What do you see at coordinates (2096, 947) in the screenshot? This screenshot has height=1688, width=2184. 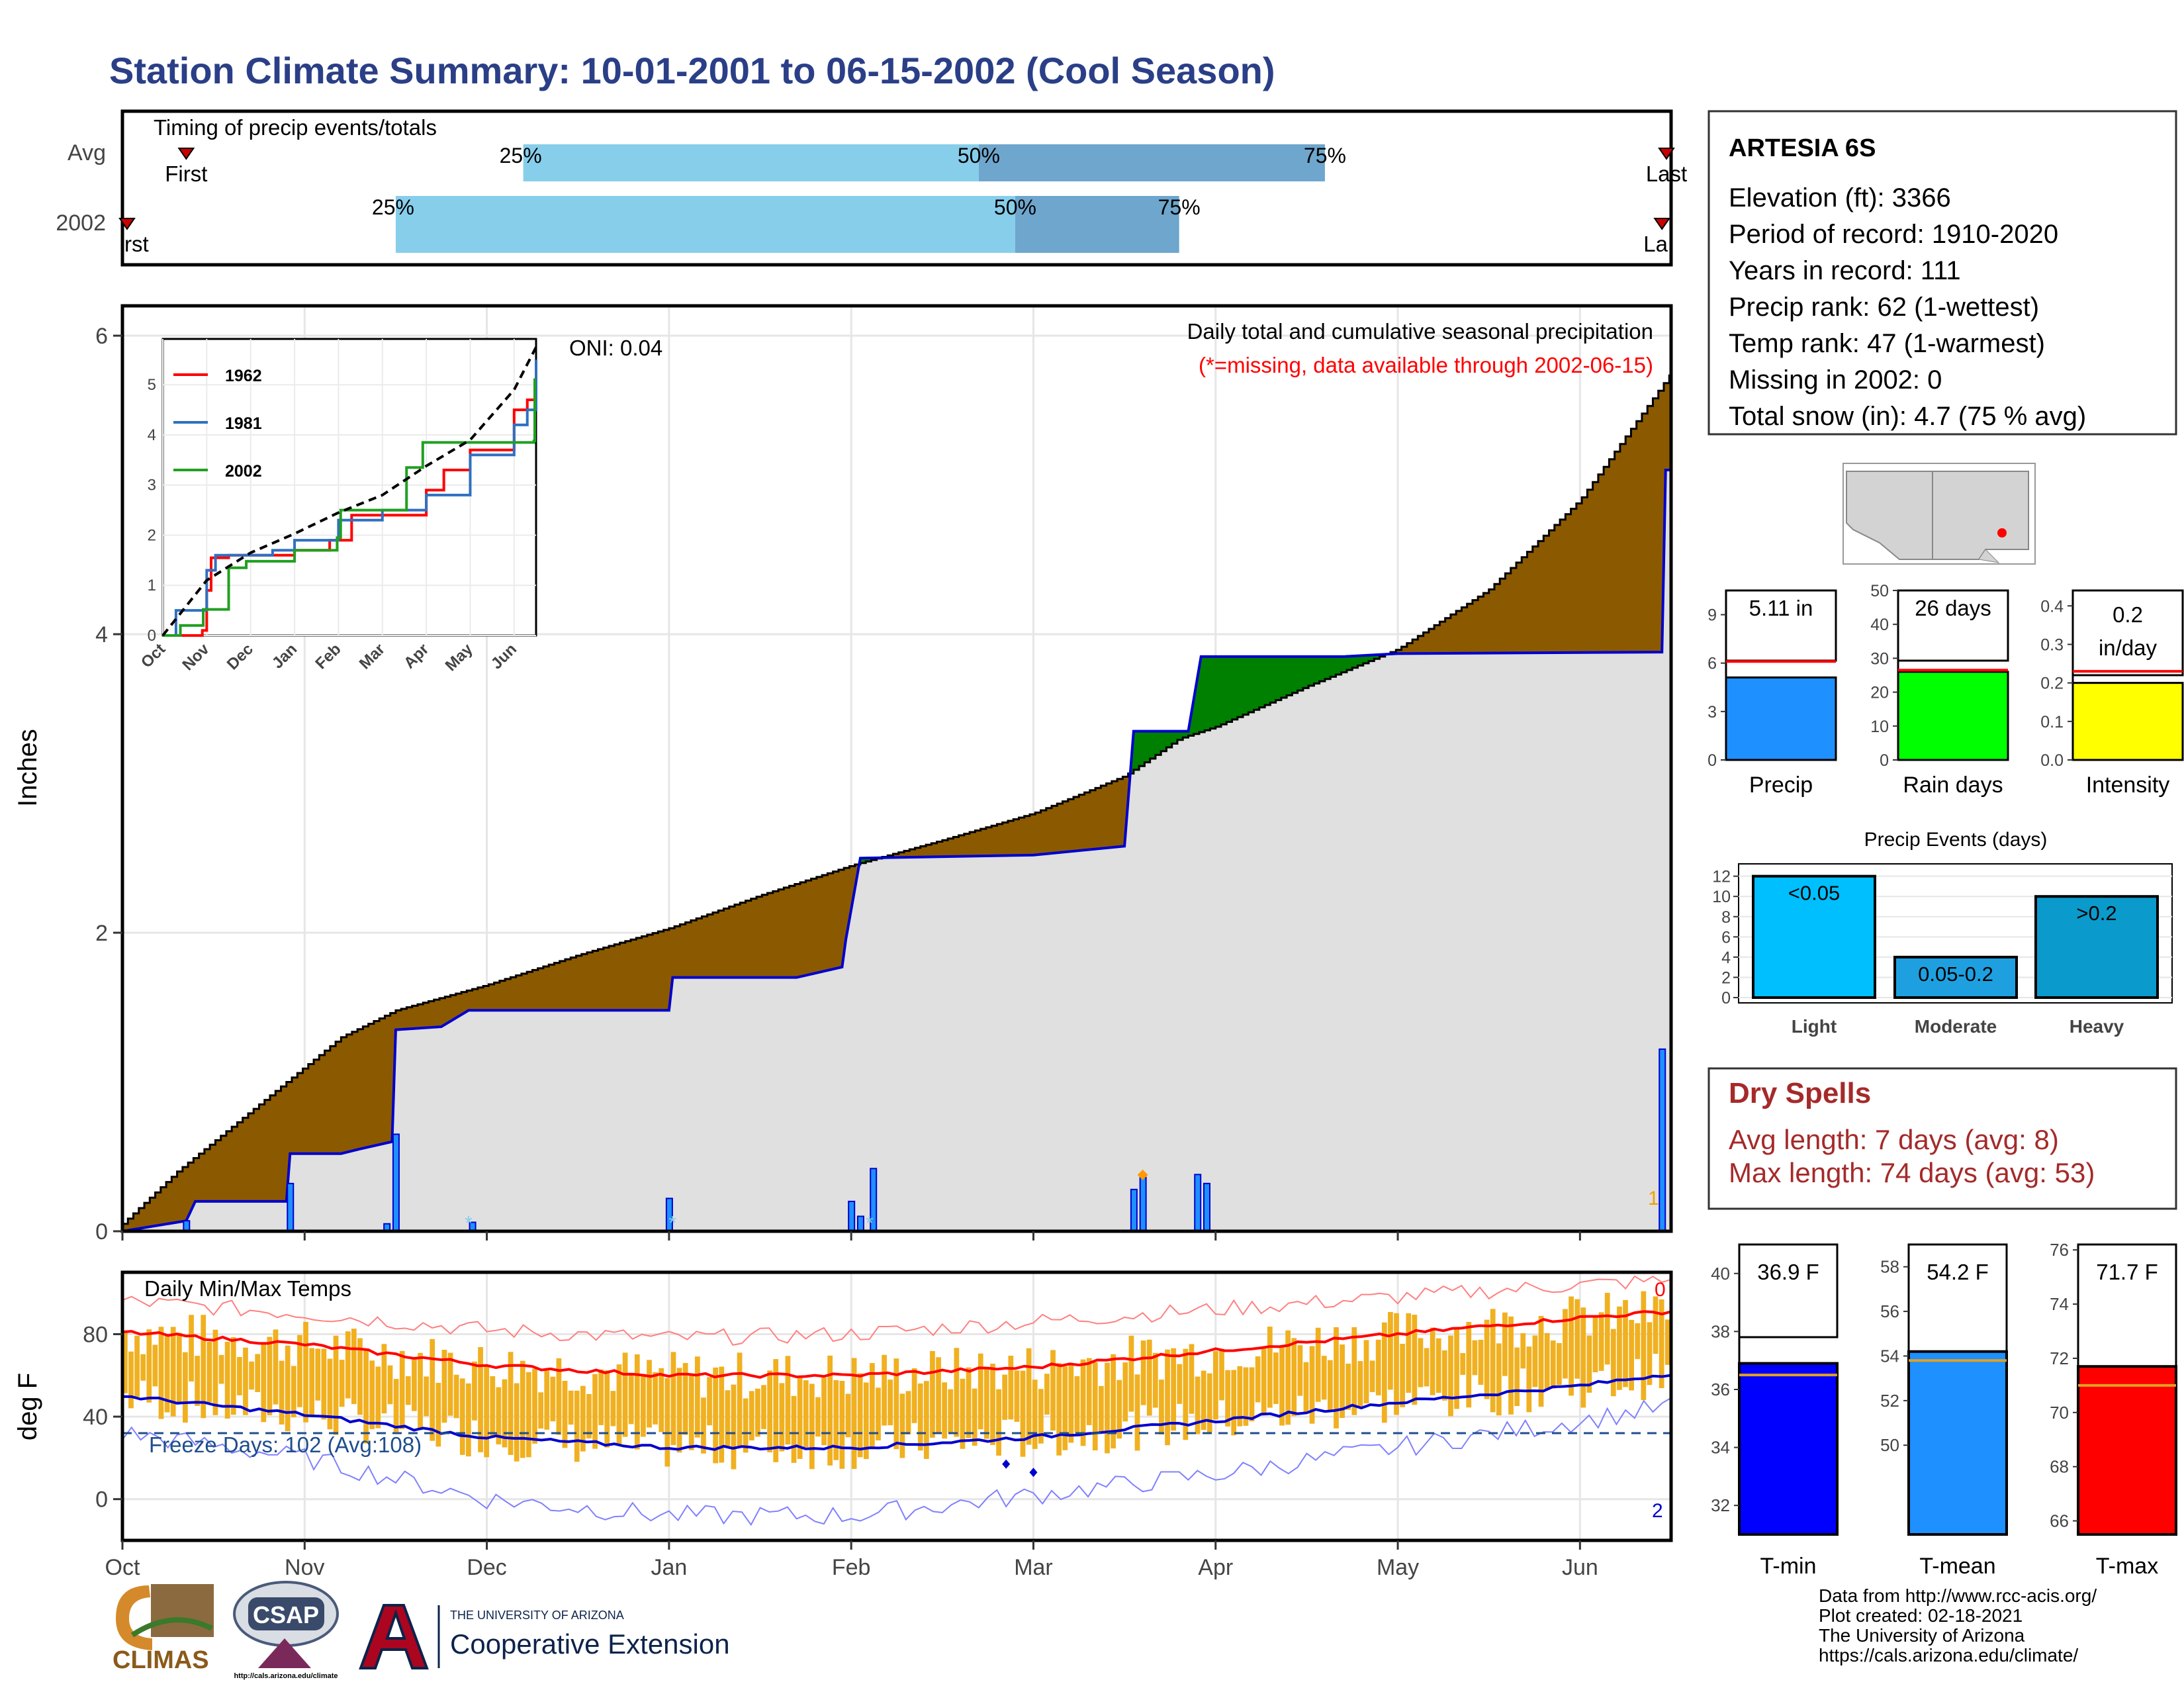 I see `events-bar` at bounding box center [2096, 947].